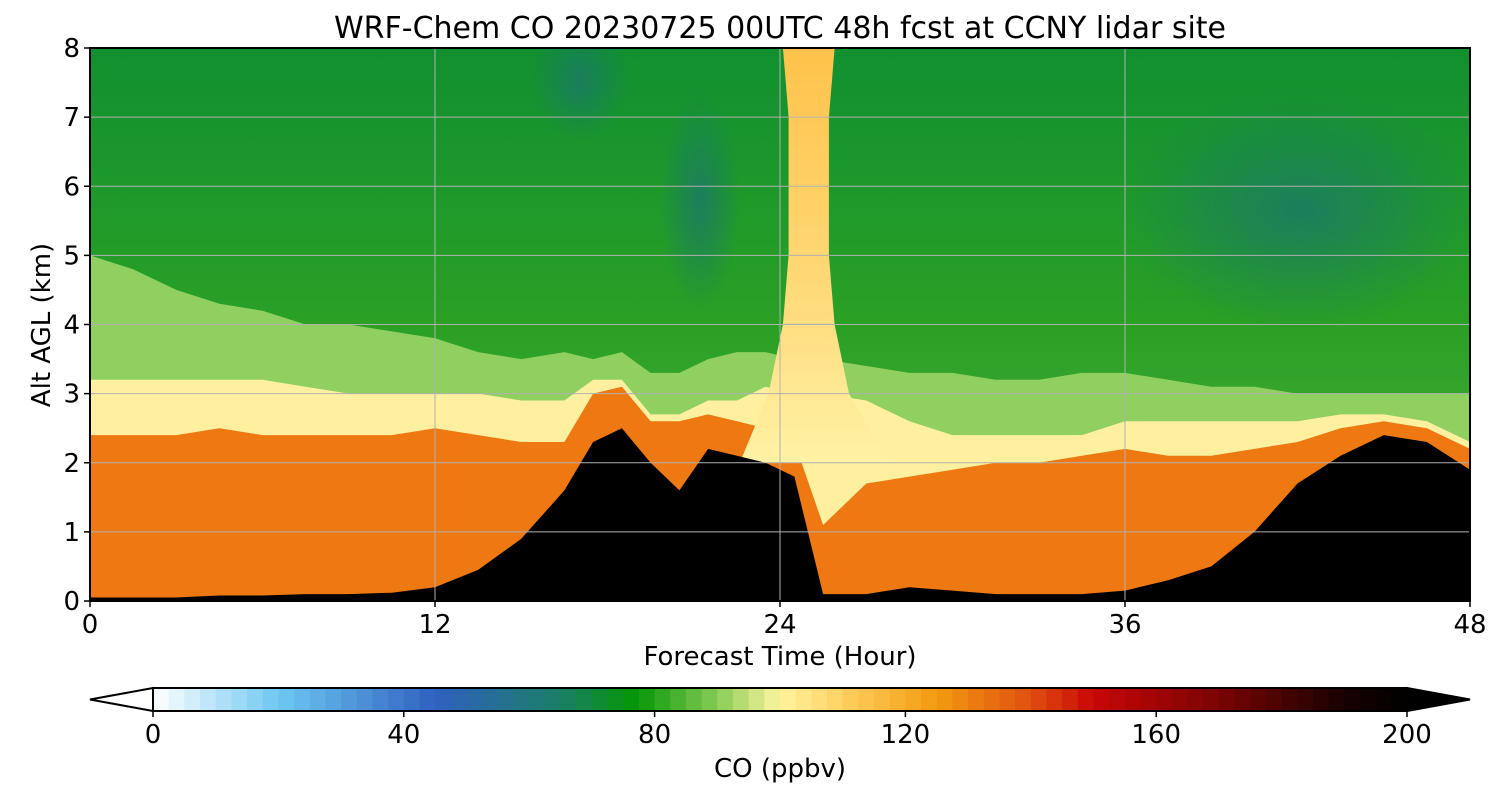 This screenshot has width=1500, height=800. What do you see at coordinates (71, 49) in the screenshot?
I see `y-tick-label: 8` at bounding box center [71, 49].